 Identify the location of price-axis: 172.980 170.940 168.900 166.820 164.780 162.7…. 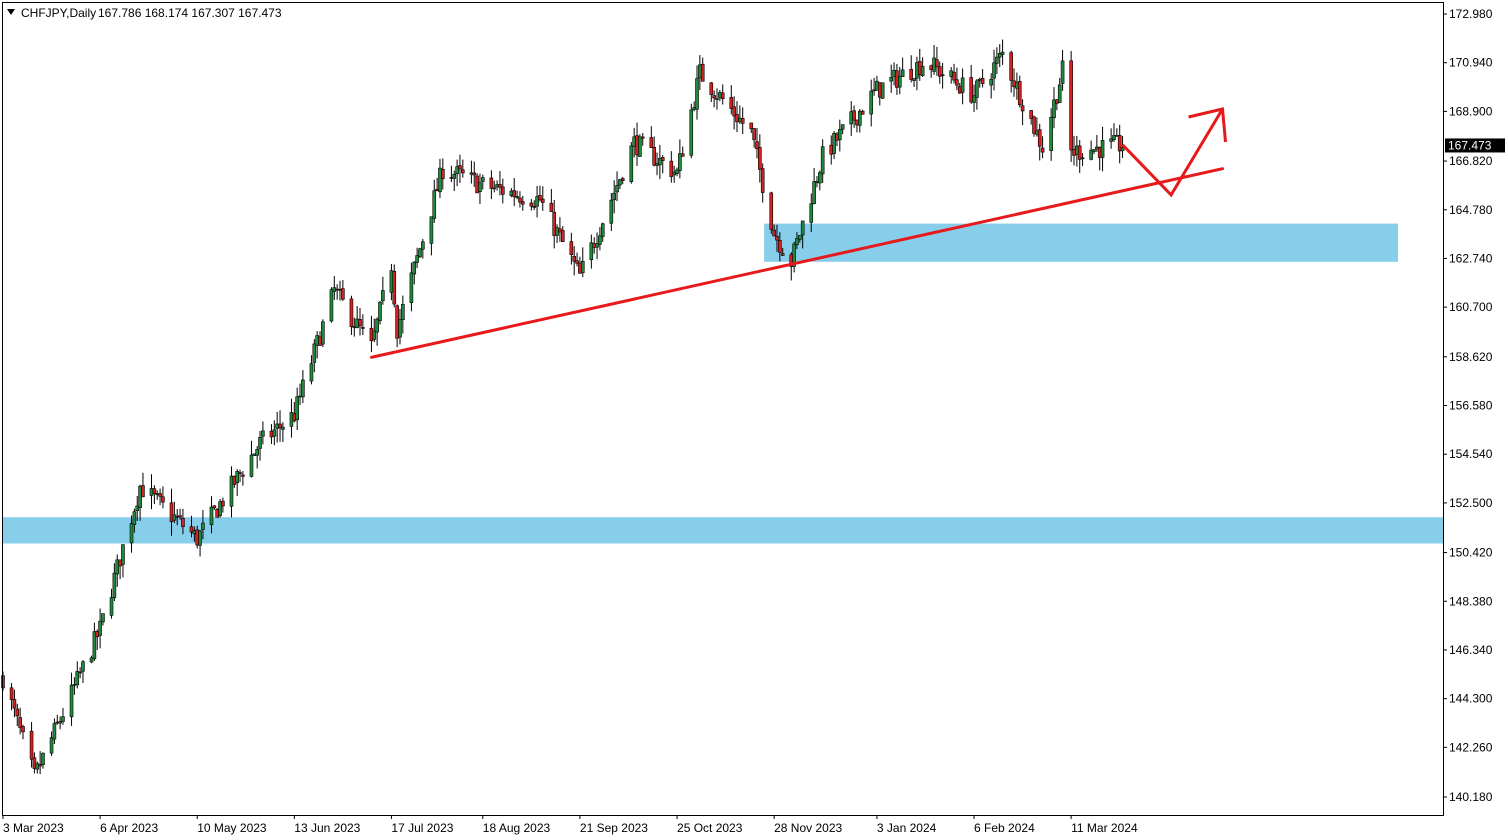
(1468, 405).